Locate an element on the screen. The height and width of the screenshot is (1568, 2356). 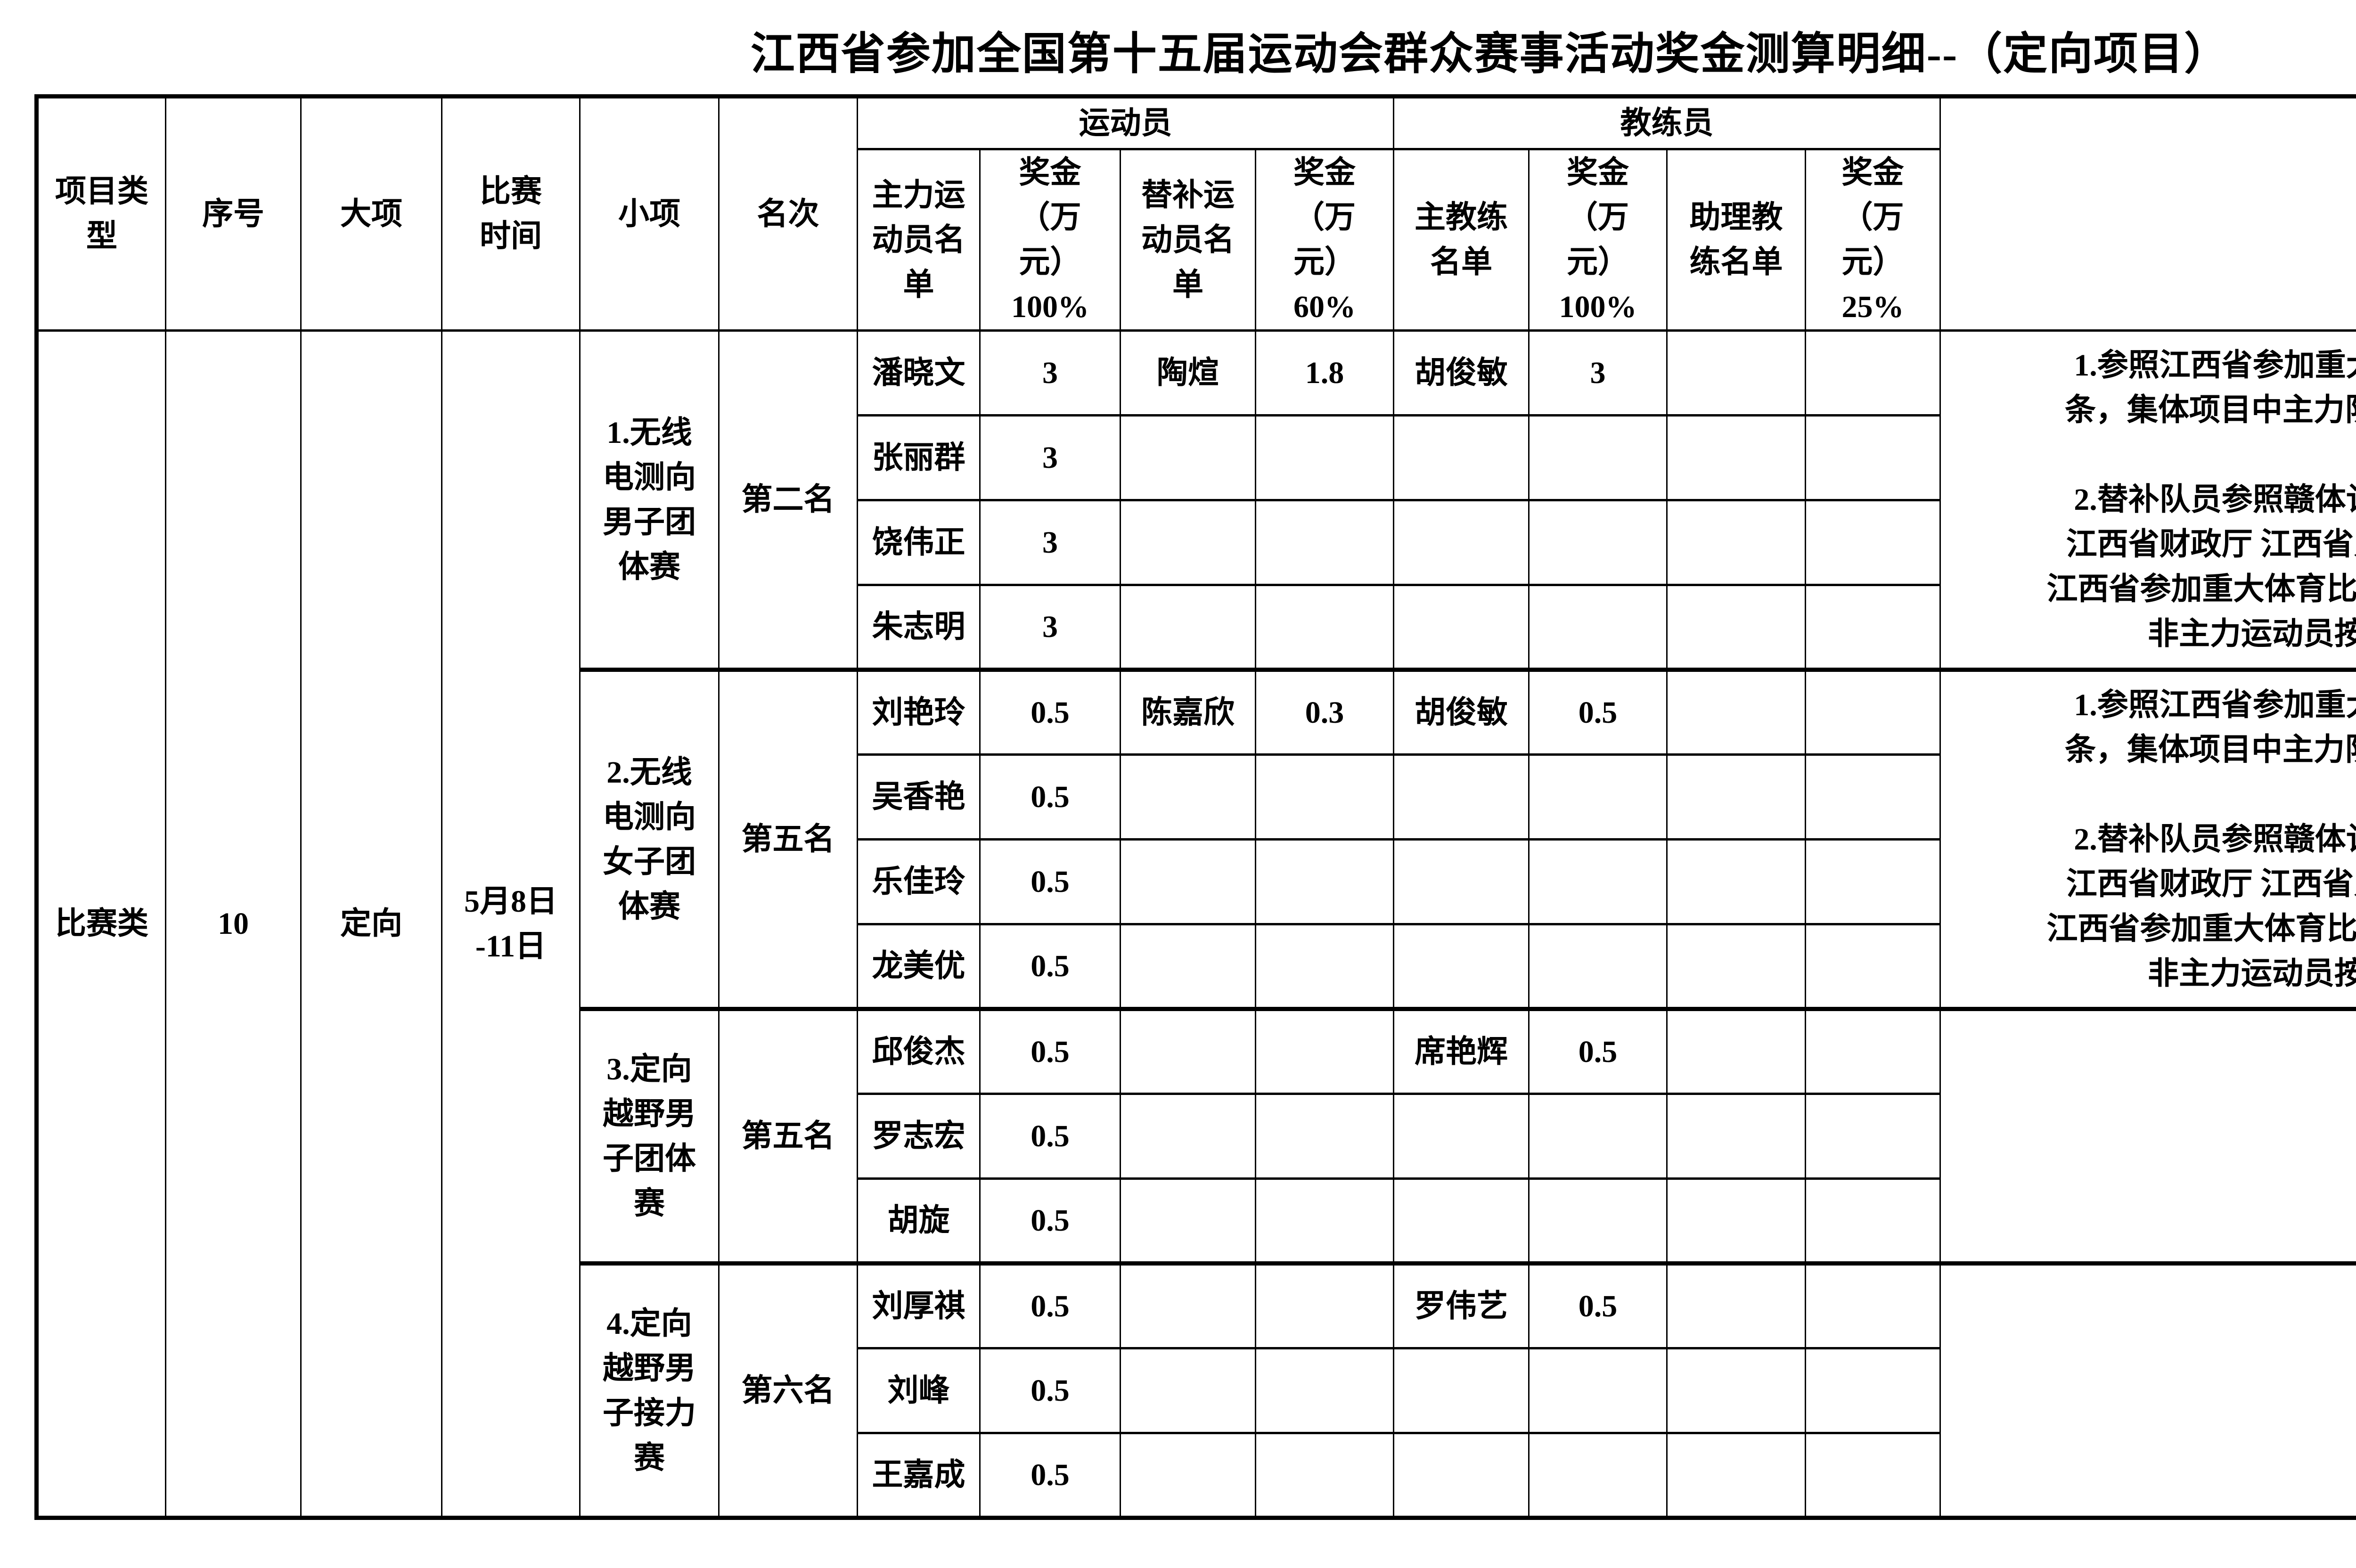
header-head-coach-bonus: 奖金 （万 元） 100% is located at coordinates (1598, 240).